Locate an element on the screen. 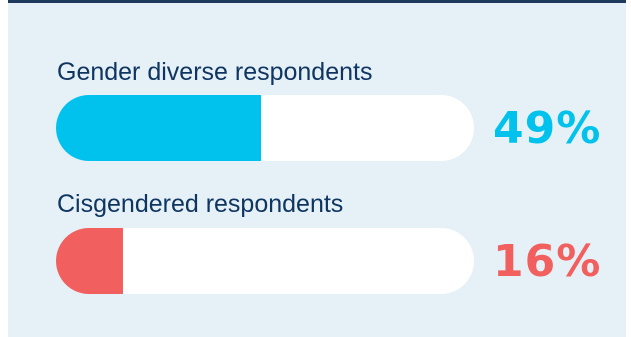 The width and height of the screenshot is (631, 337). value-label-cisgendered: 16% is located at coordinates (547, 261).